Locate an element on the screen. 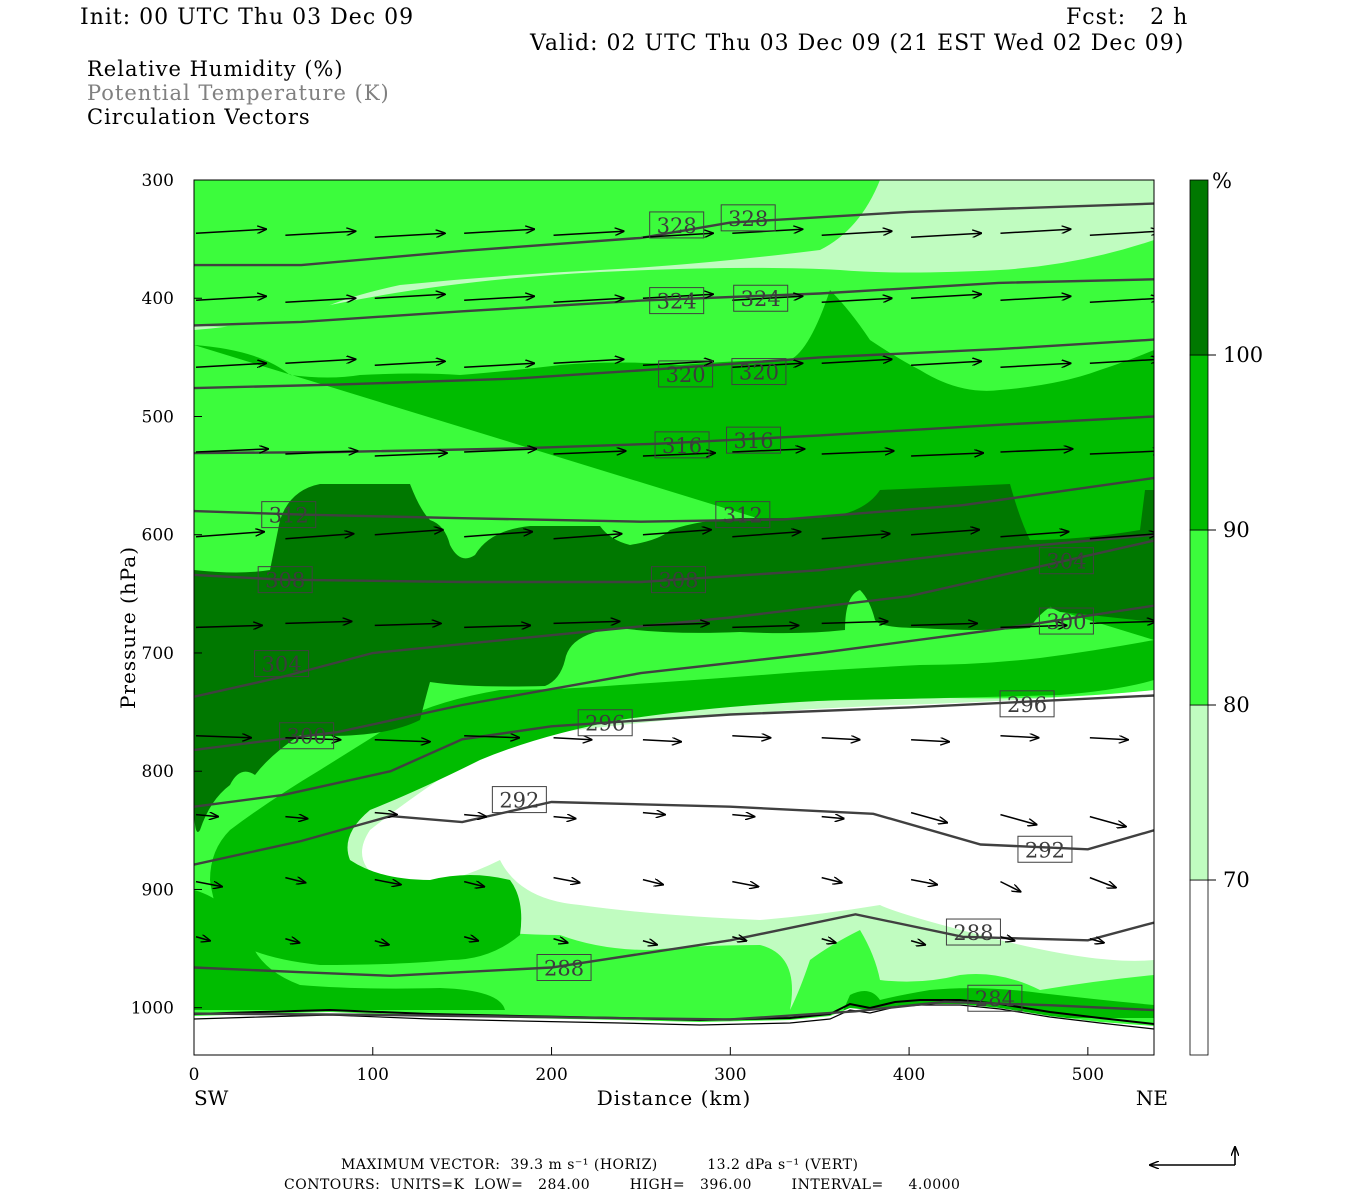  theta-label: 316 is located at coordinates (682, 446).